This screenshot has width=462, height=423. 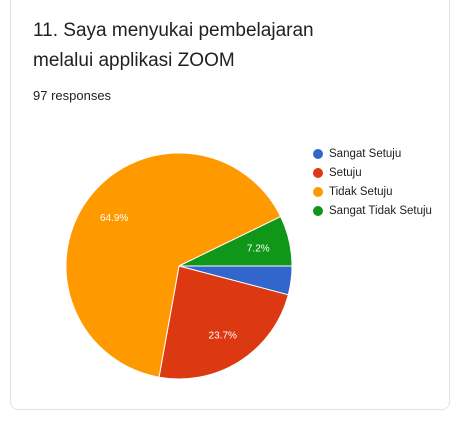 I want to click on legend-item-sangat-setuju: Sangat Setuju, so click(x=375, y=154).